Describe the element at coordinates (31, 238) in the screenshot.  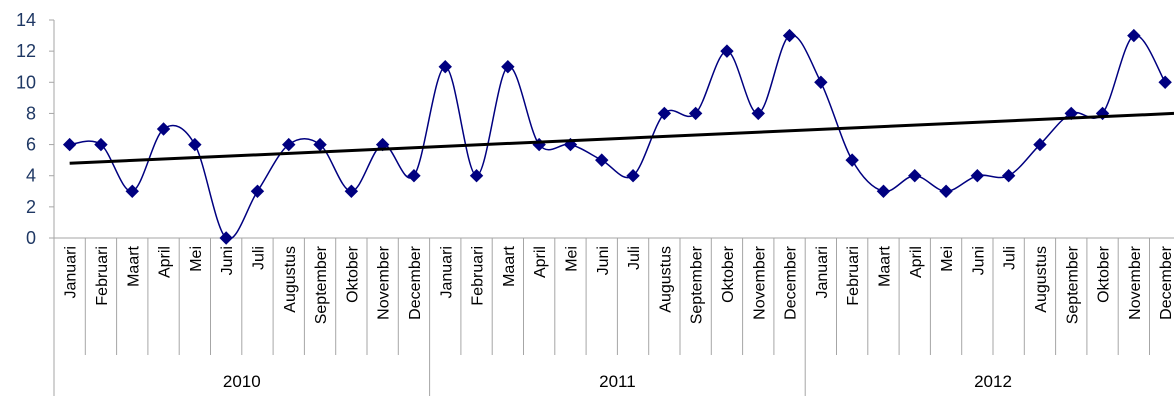
I see `y-tick-label: 0` at that location.